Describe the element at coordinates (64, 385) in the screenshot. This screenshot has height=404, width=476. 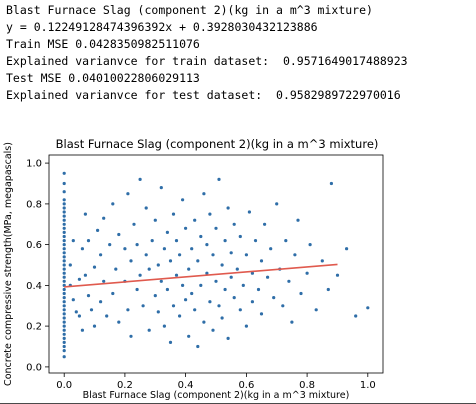
I see `x-tick-label: 0.0` at that location.